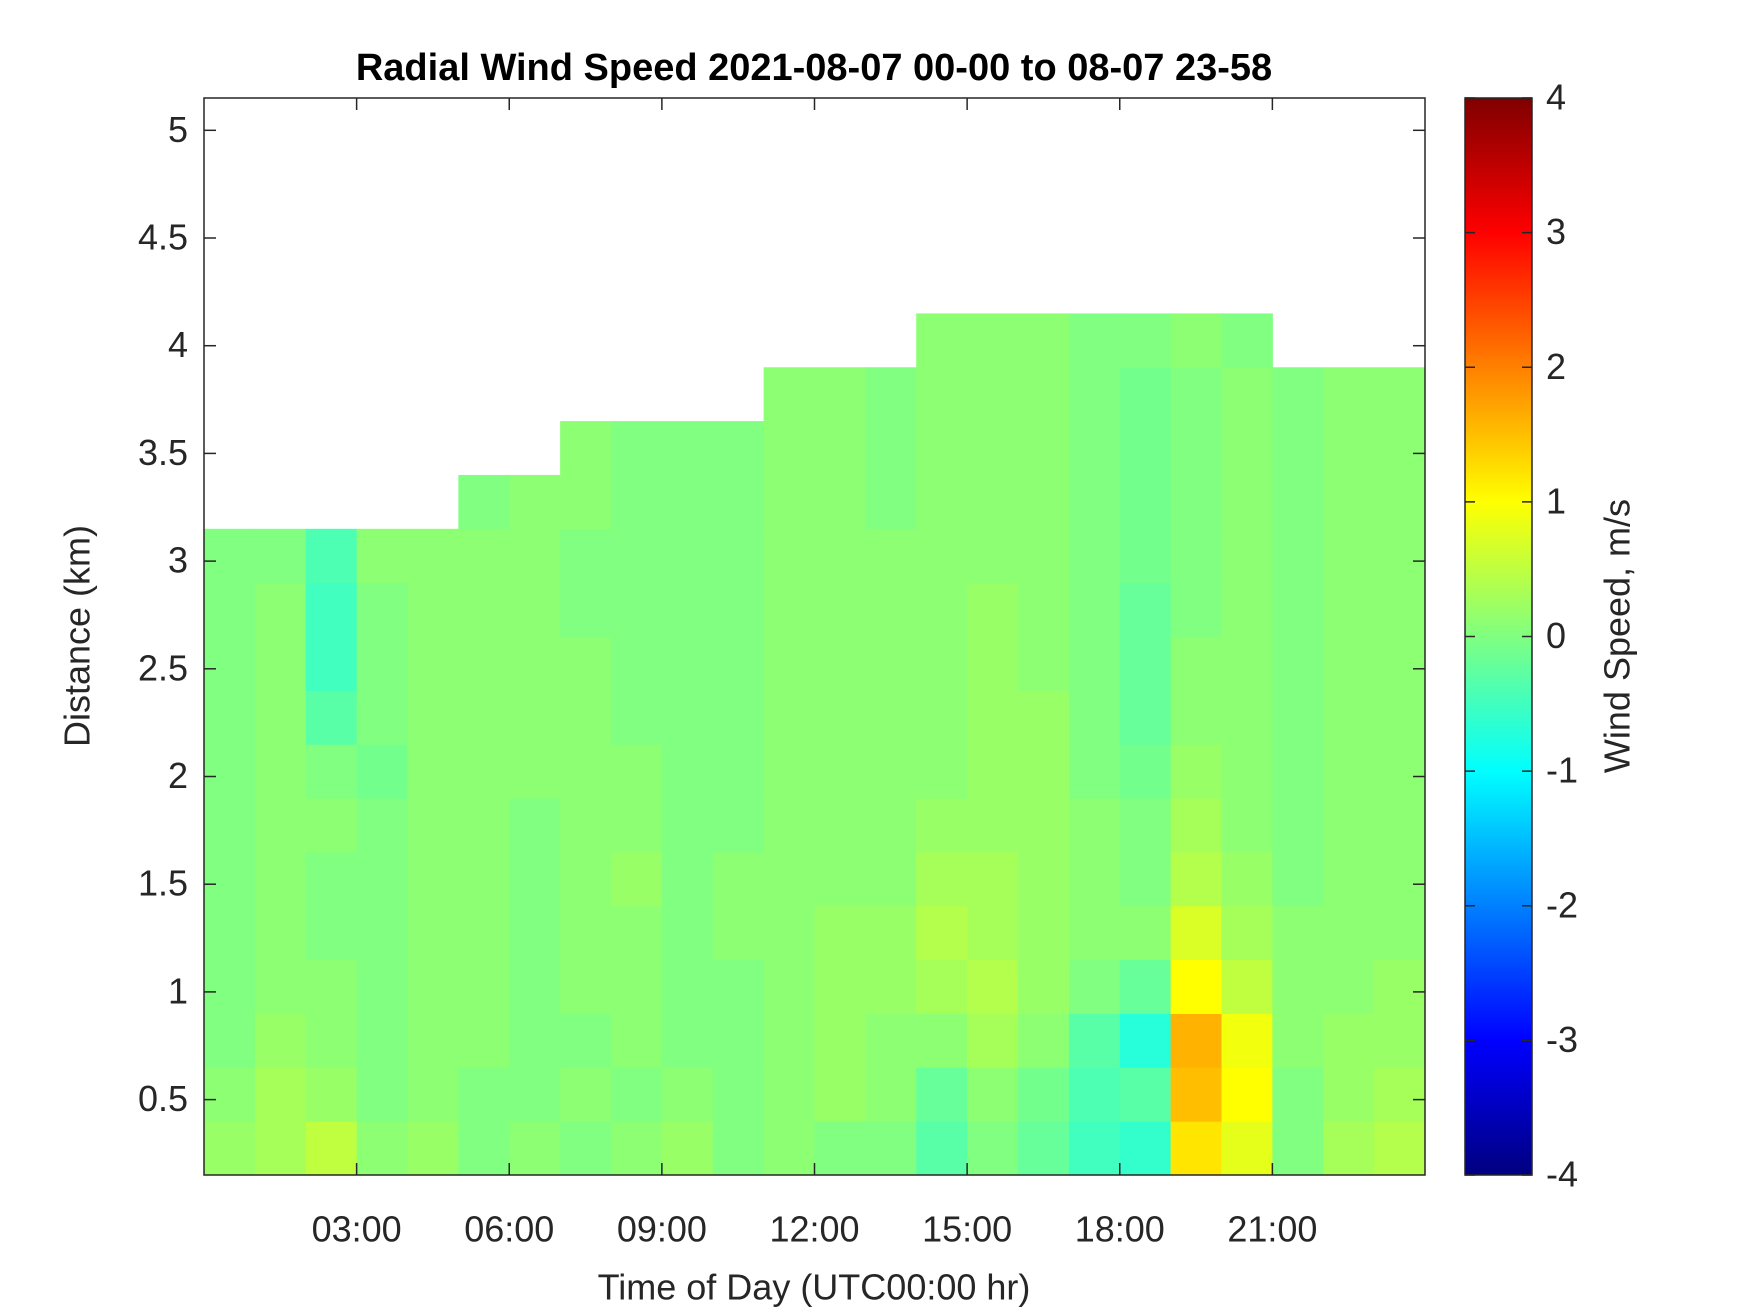  What do you see at coordinates (814, 1287) in the screenshot?
I see `x-axis-label: Time of Day (UTC00:00 hr)` at bounding box center [814, 1287].